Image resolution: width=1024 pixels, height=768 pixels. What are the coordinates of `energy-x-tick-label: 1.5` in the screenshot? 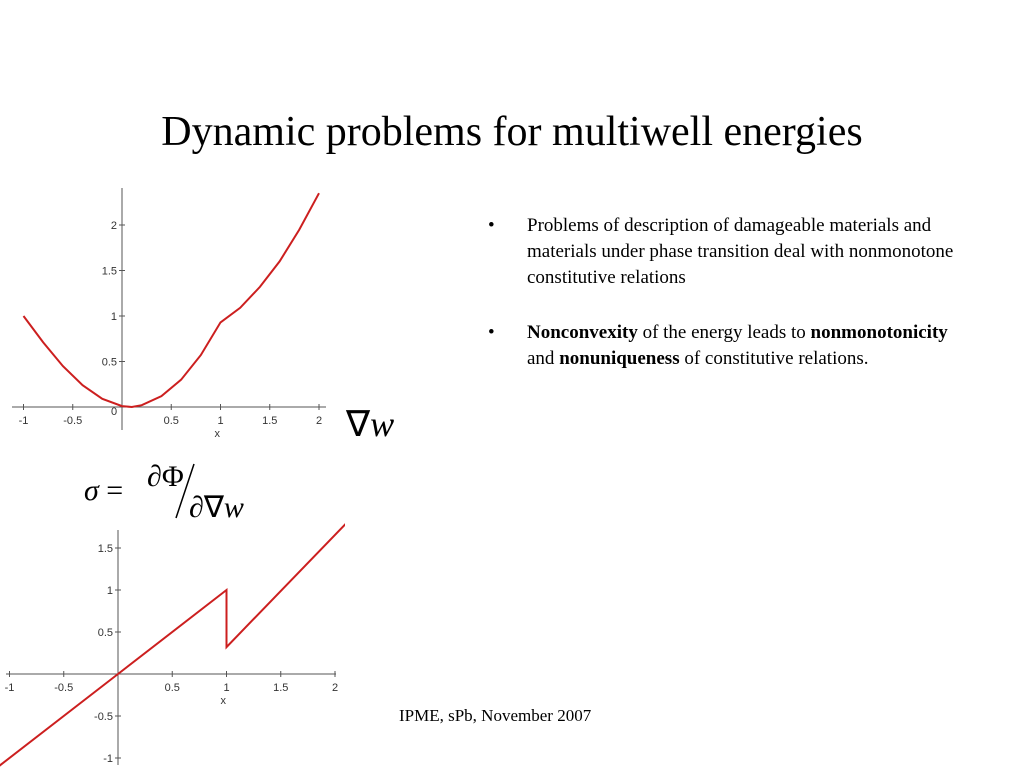 It's located at (269, 421).